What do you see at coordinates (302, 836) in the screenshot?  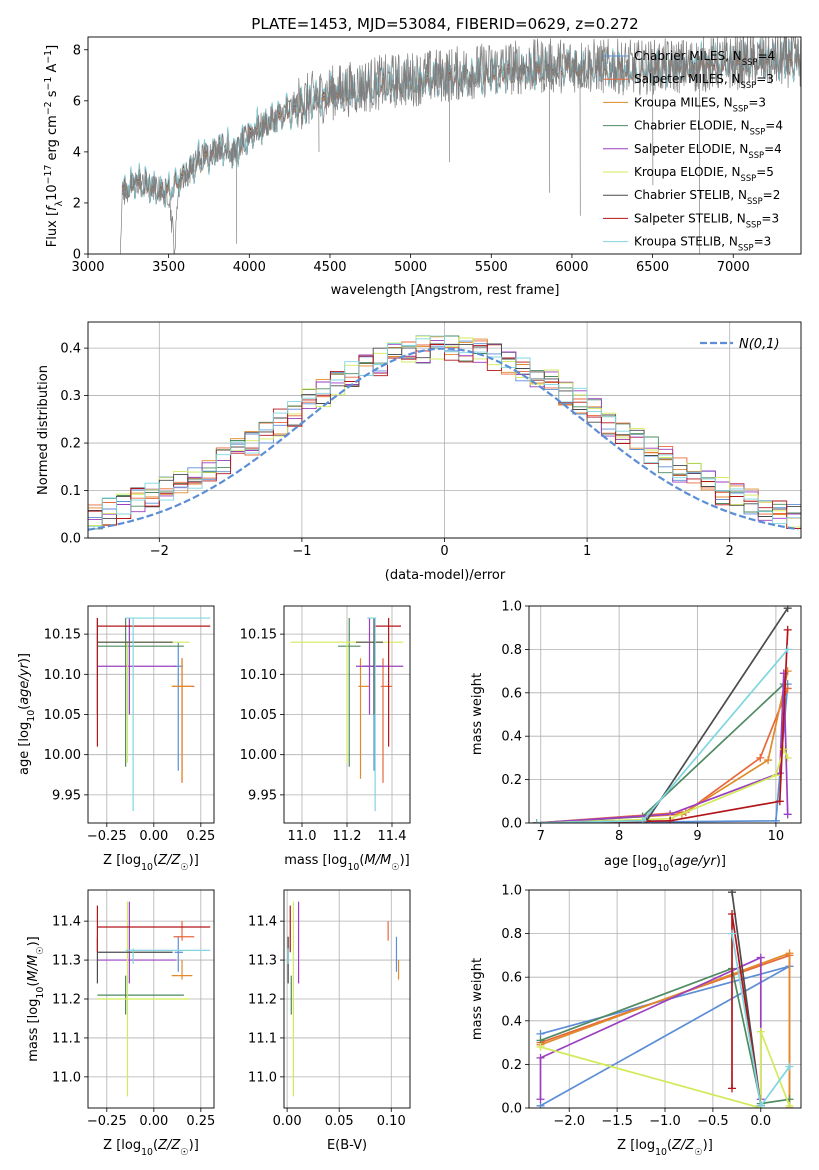 I see `age-vs-mass-xtick-label: 11.0` at bounding box center [302, 836].